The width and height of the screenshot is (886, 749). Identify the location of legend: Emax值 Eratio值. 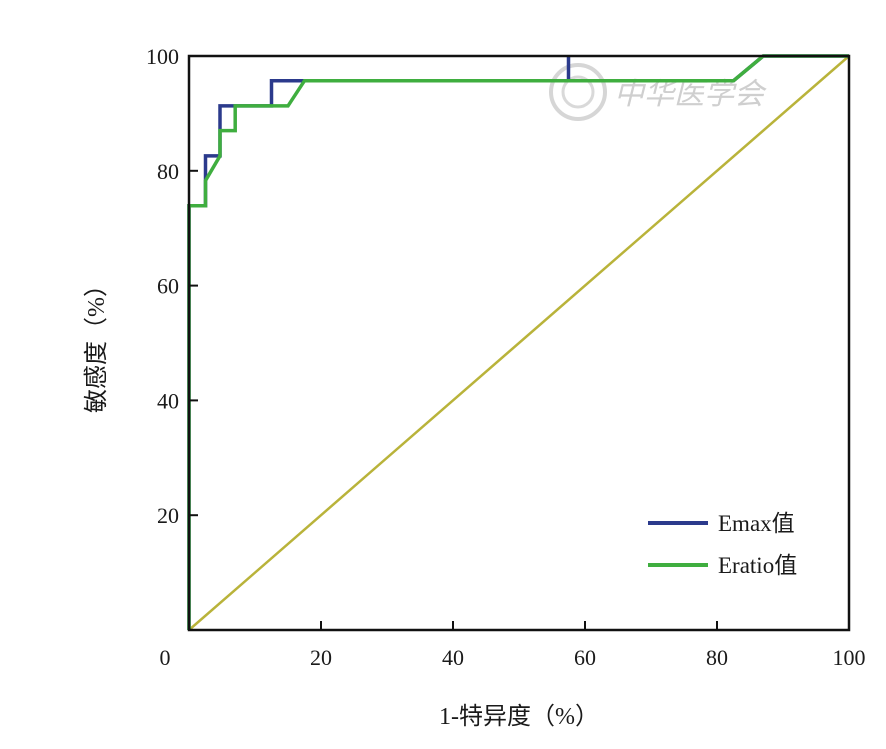
(722, 544).